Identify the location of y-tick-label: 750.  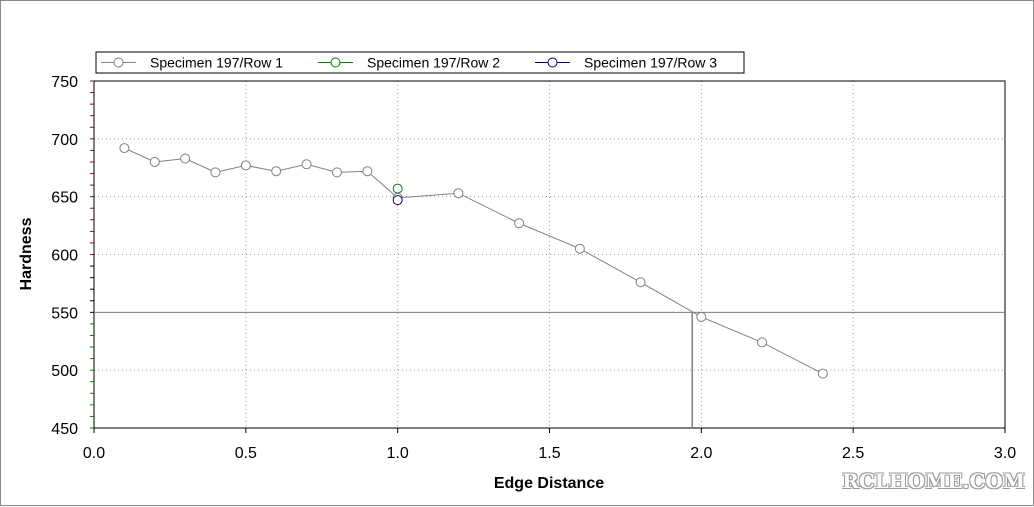
(64, 82).